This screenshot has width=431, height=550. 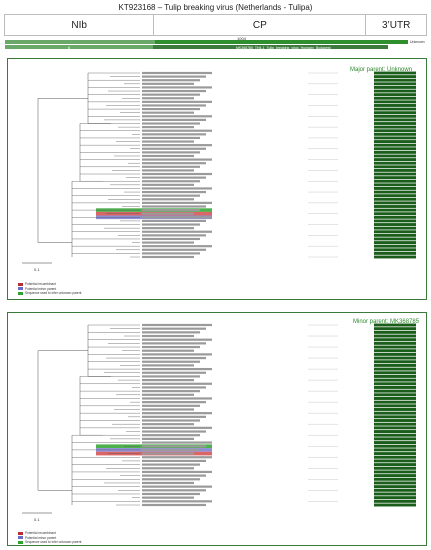 I want to click on scale-bar-label-major: 0.1, so click(x=37, y=269).